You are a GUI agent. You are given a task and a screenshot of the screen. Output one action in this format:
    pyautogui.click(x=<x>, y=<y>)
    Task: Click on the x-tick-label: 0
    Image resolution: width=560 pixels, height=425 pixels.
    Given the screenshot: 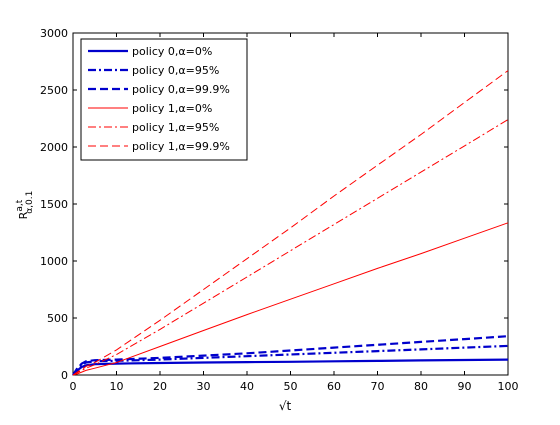 What is the action you would take?
    pyautogui.click(x=73, y=386)
    